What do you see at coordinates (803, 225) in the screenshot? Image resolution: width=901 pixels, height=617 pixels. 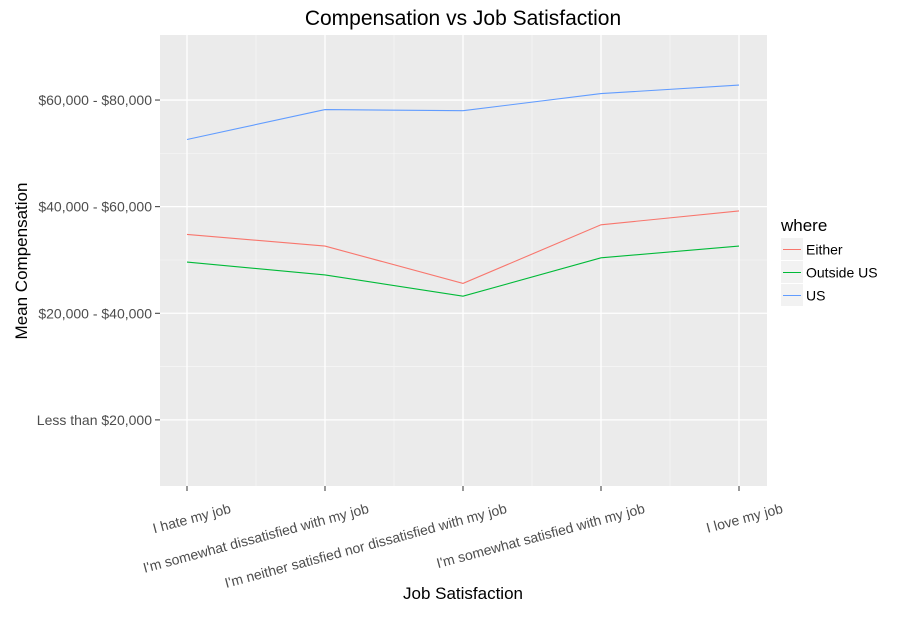 I see `legend-title: where` at bounding box center [803, 225].